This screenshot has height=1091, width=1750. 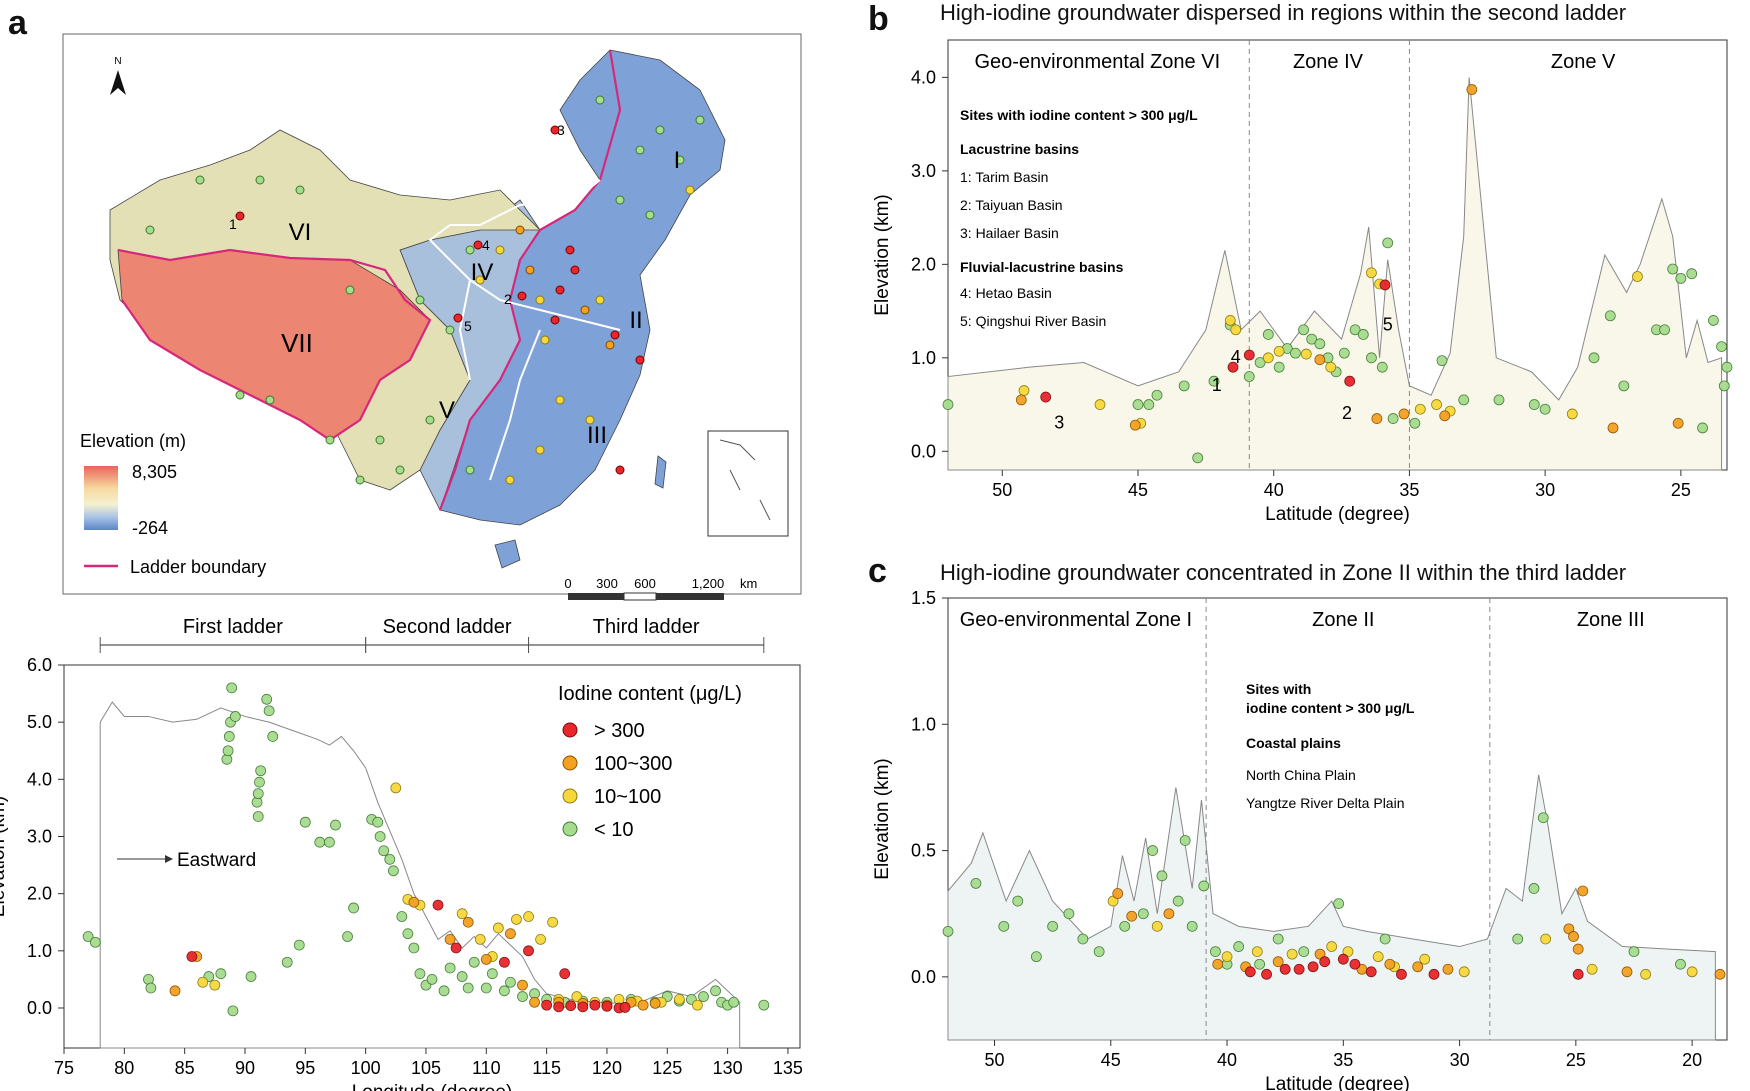 What do you see at coordinates (39, 951) in the screenshot?
I see `y-tick-label-a: 1.0` at bounding box center [39, 951].